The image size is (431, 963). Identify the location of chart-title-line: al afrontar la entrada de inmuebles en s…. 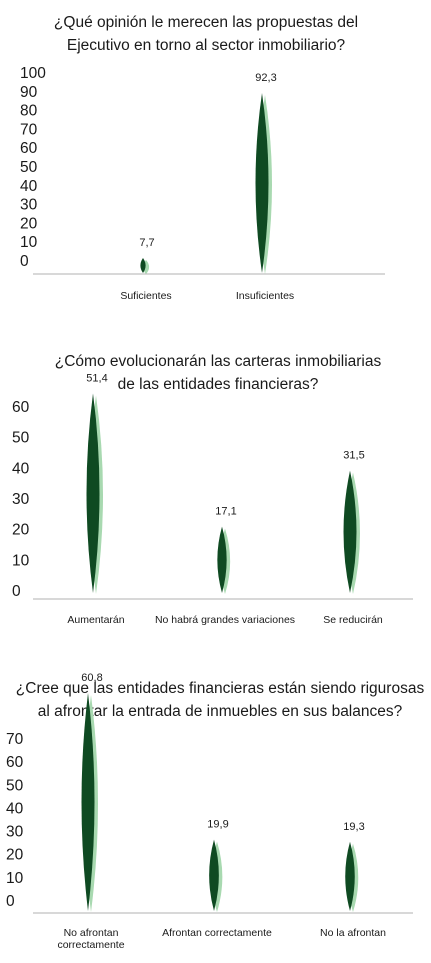
(220, 711).